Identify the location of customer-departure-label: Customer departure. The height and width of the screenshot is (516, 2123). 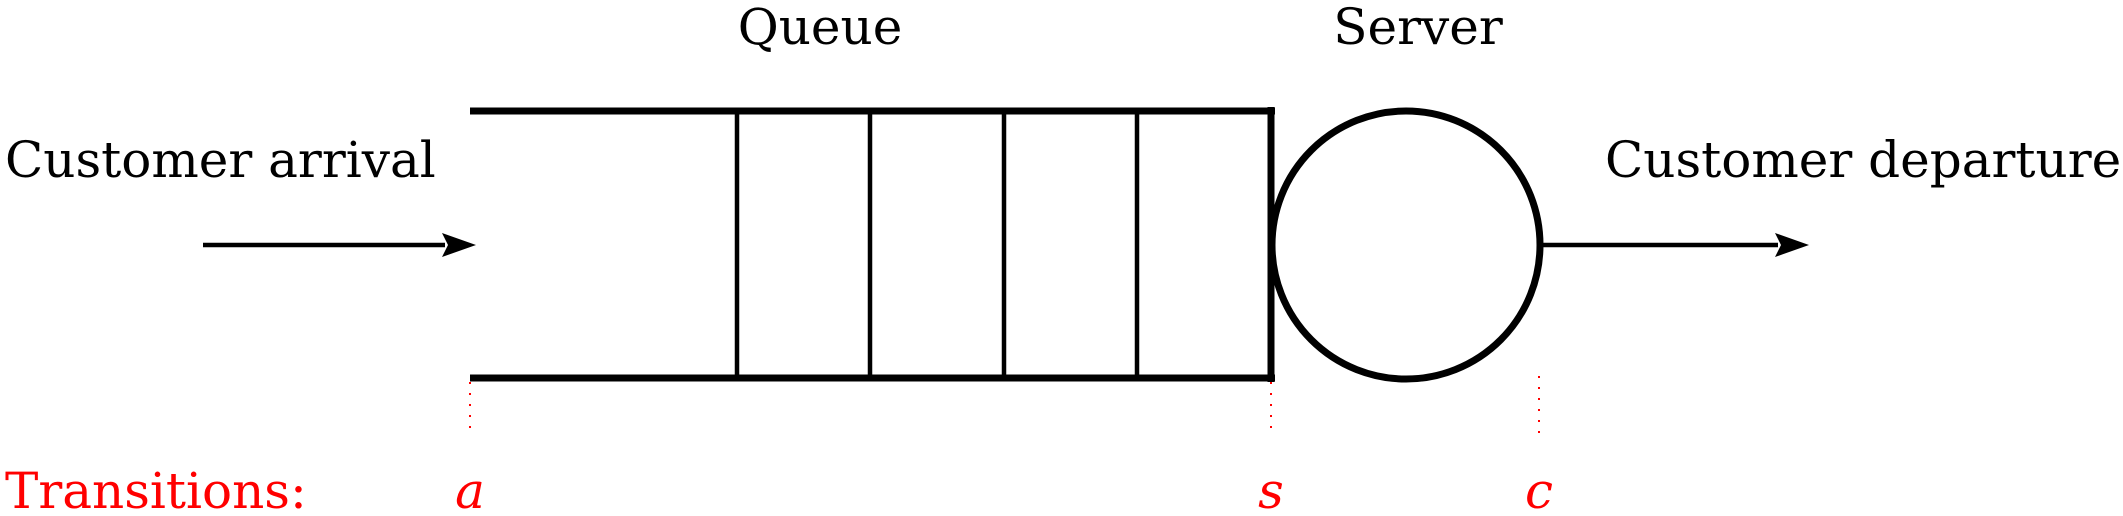
(1863, 160).